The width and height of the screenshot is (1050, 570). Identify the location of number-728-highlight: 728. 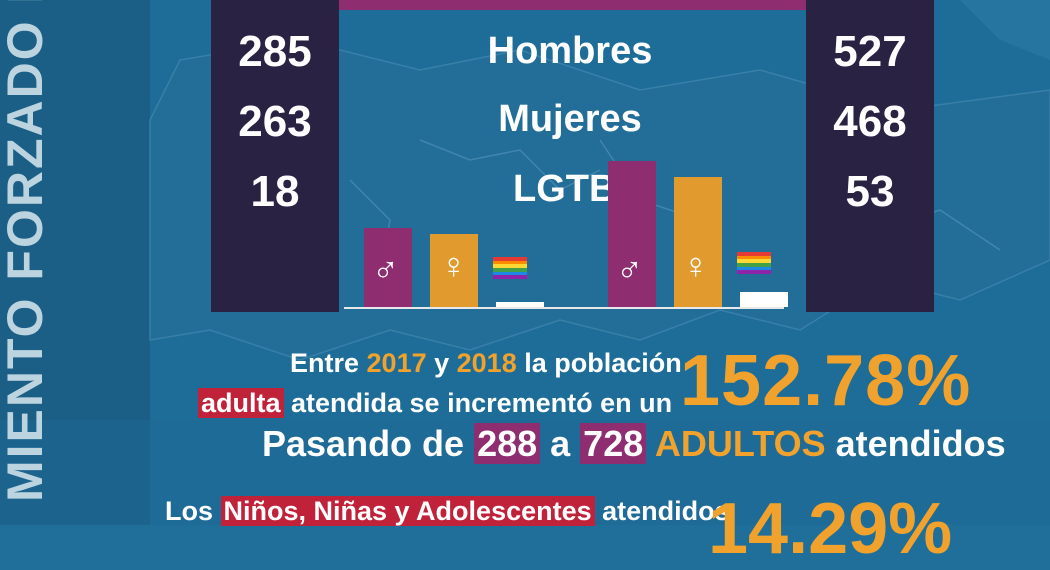
(613, 443).